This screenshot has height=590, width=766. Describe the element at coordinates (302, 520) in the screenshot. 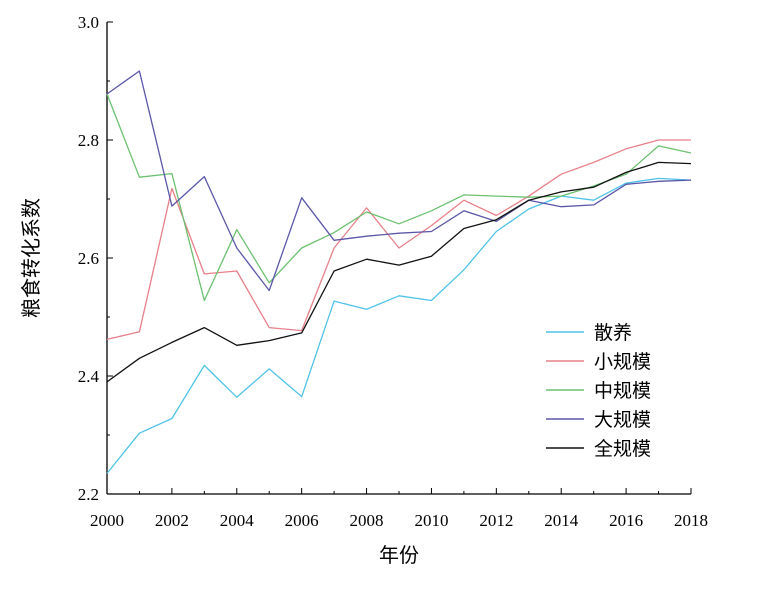

I see `x-tick-label: 2006` at that location.